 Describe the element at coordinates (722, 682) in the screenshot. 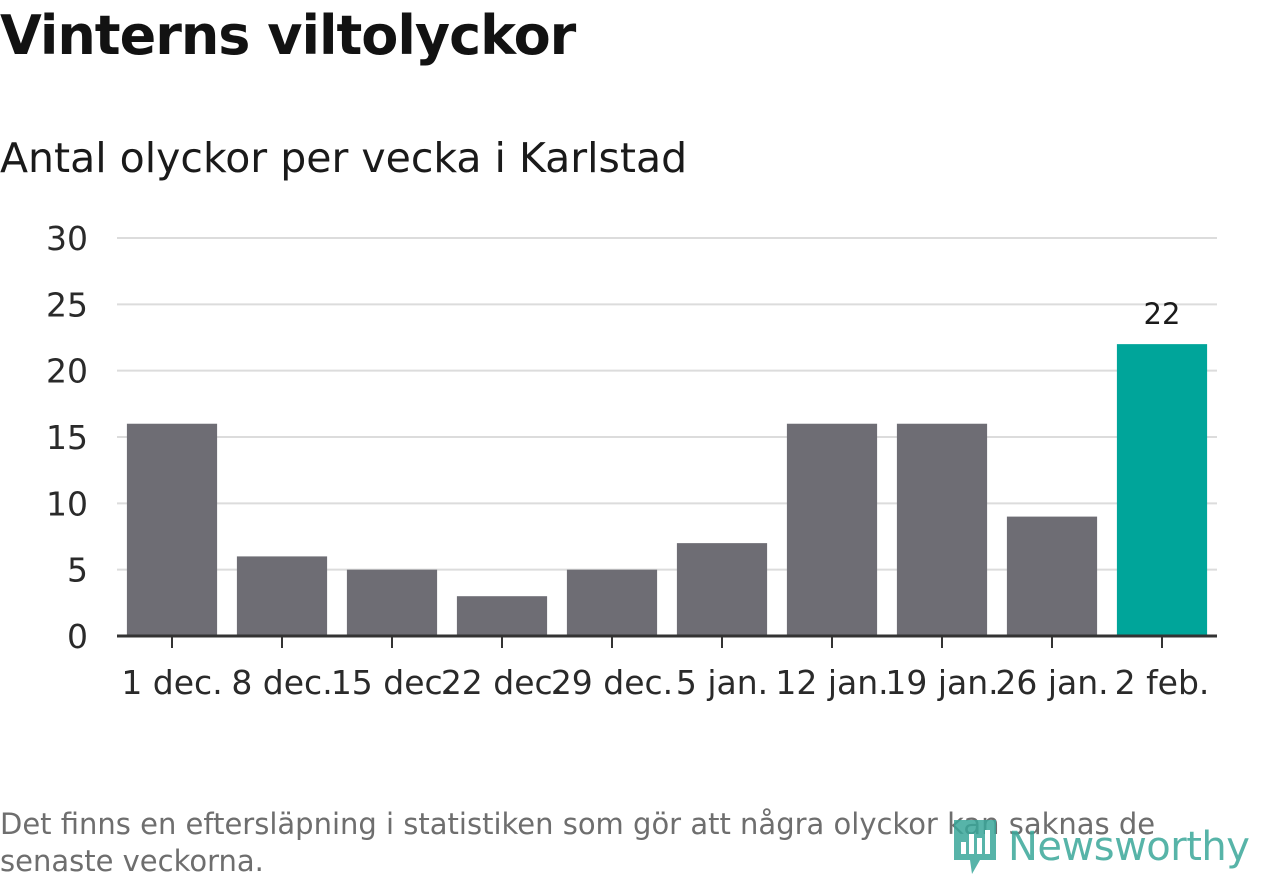

I see `x-tick-label: 5 jan.` at that location.